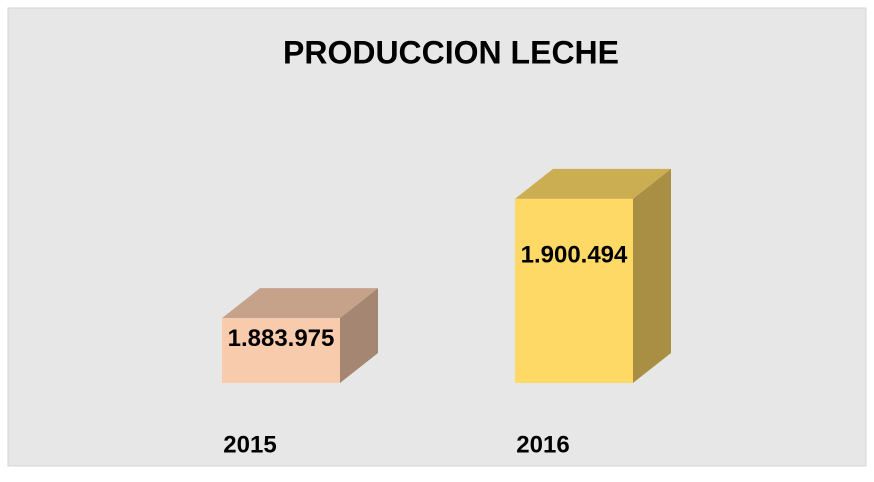 The image size is (874, 482). I want to click on x-tick-label: 2015, so click(249, 444).